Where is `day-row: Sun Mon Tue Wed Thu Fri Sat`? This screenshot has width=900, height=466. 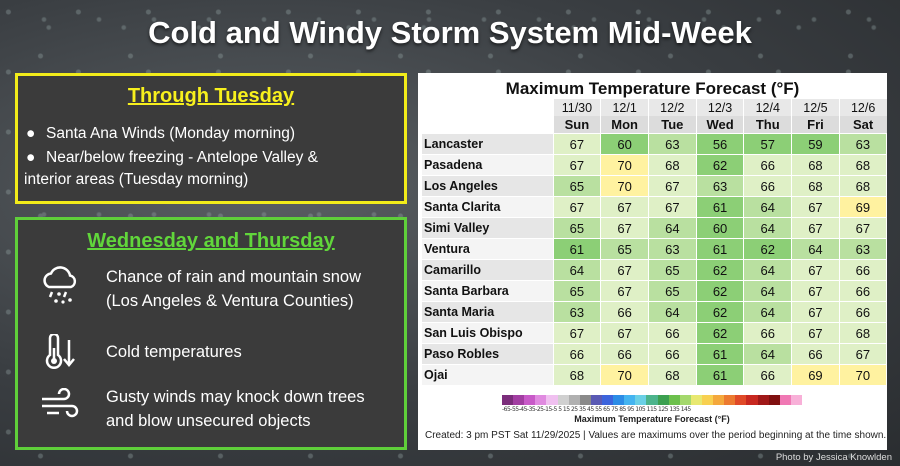 day-row: Sun Mon Tue Wed Thu Fri Sat is located at coordinates (654, 125).